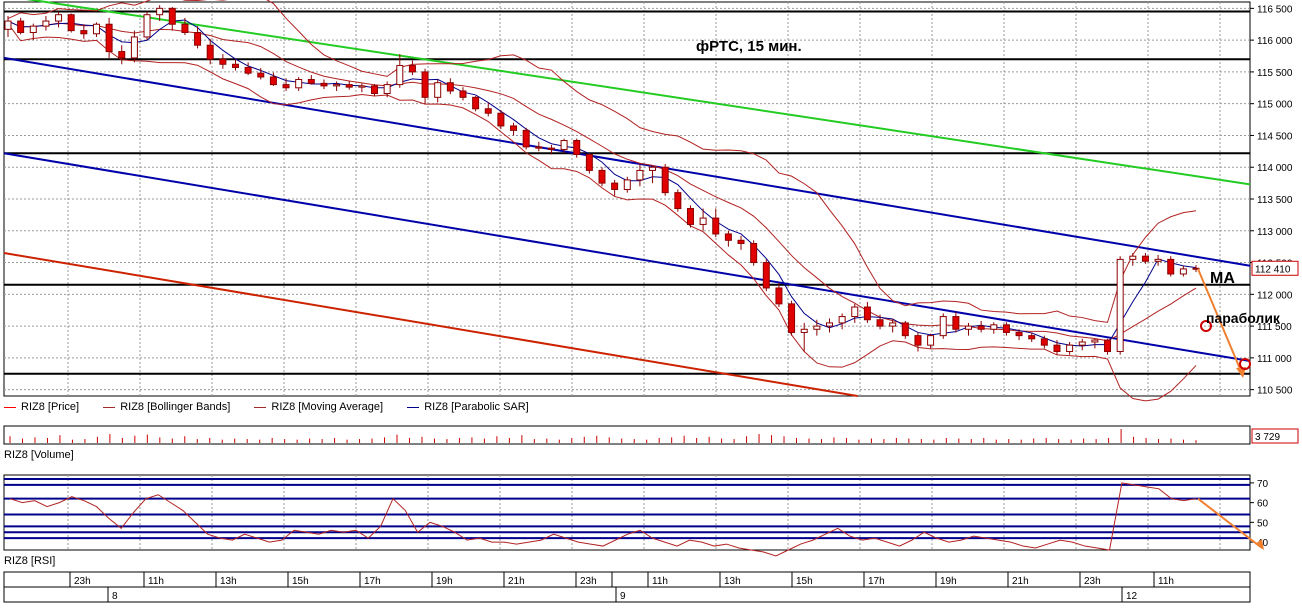  What do you see at coordinates (468, 407) in the screenshot?
I see `legend-parabolic-sar: RIZ8 [Parabolic SAR]` at bounding box center [468, 407].